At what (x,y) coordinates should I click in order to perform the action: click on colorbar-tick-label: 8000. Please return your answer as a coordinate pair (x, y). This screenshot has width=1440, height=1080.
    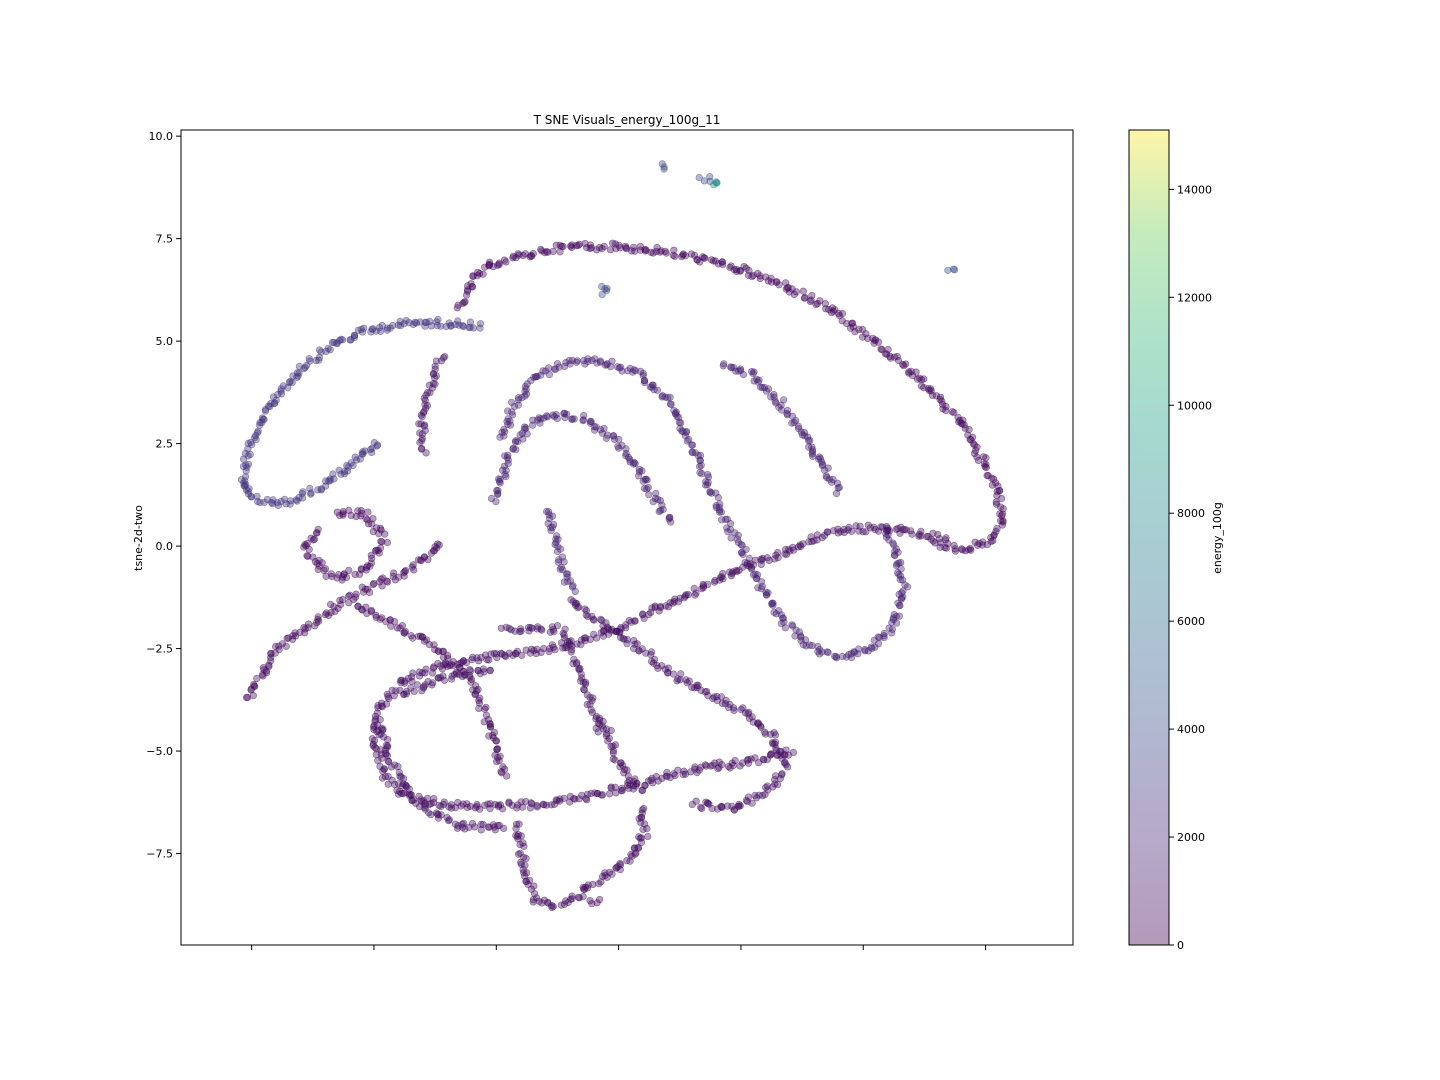
    Looking at the image, I should click on (1191, 513).